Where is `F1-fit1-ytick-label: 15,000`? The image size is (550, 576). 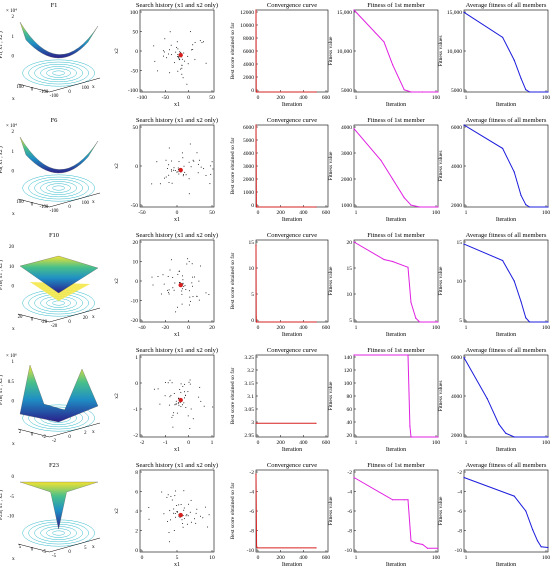 F1-fit1-ytick-label: 15,000 is located at coordinates (344, 13).